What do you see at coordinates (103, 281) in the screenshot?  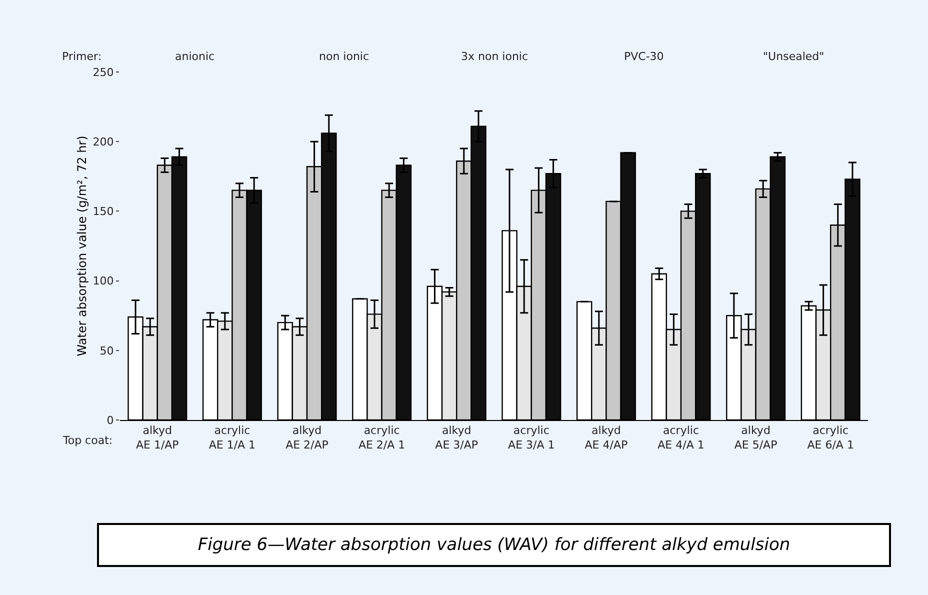 I see `y-tick-label: 100` at bounding box center [103, 281].